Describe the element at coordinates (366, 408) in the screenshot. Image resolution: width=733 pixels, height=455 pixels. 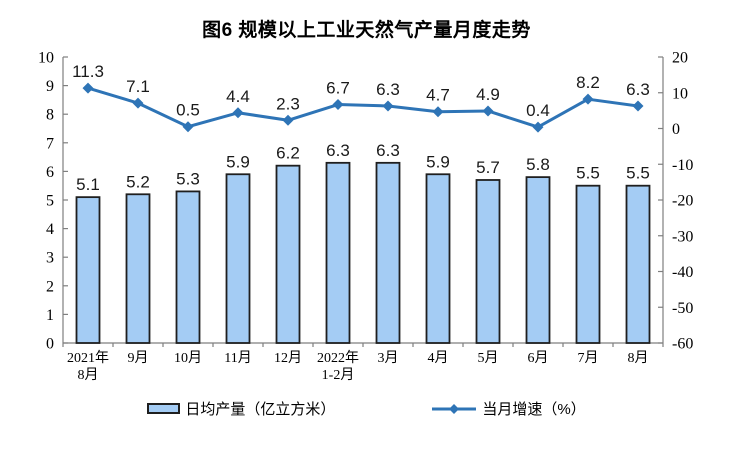
I see `chart-legend: 日均产量（亿立方米） 当月增速（%）` at that location.